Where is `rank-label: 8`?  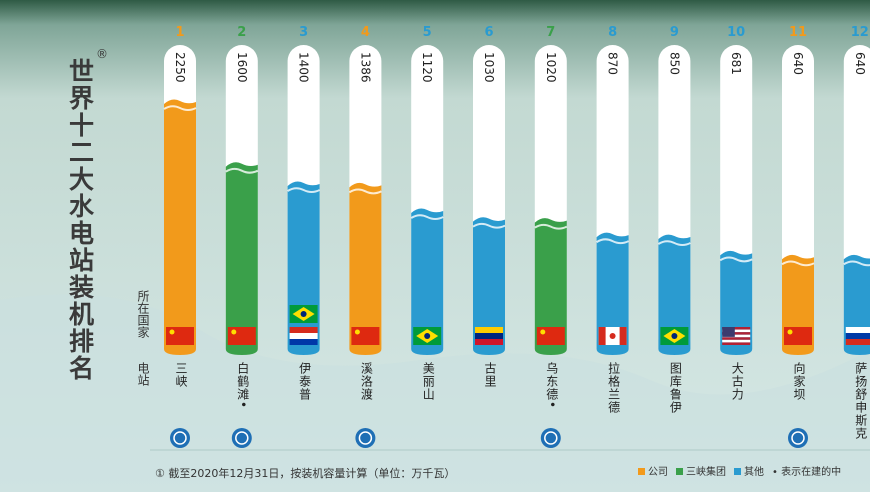
rank-label: 8 is located at coordinates (612, 32).